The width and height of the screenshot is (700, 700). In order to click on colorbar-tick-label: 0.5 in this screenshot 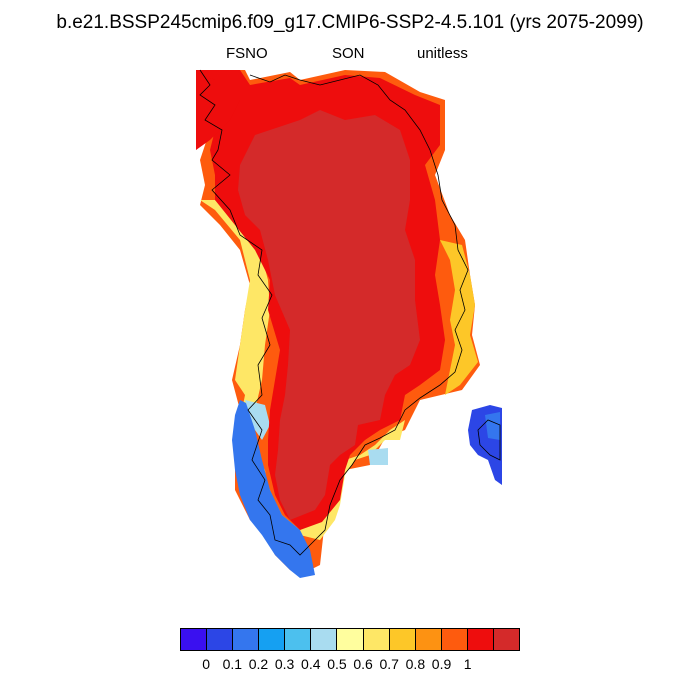, I will do `click(337, 664)`.